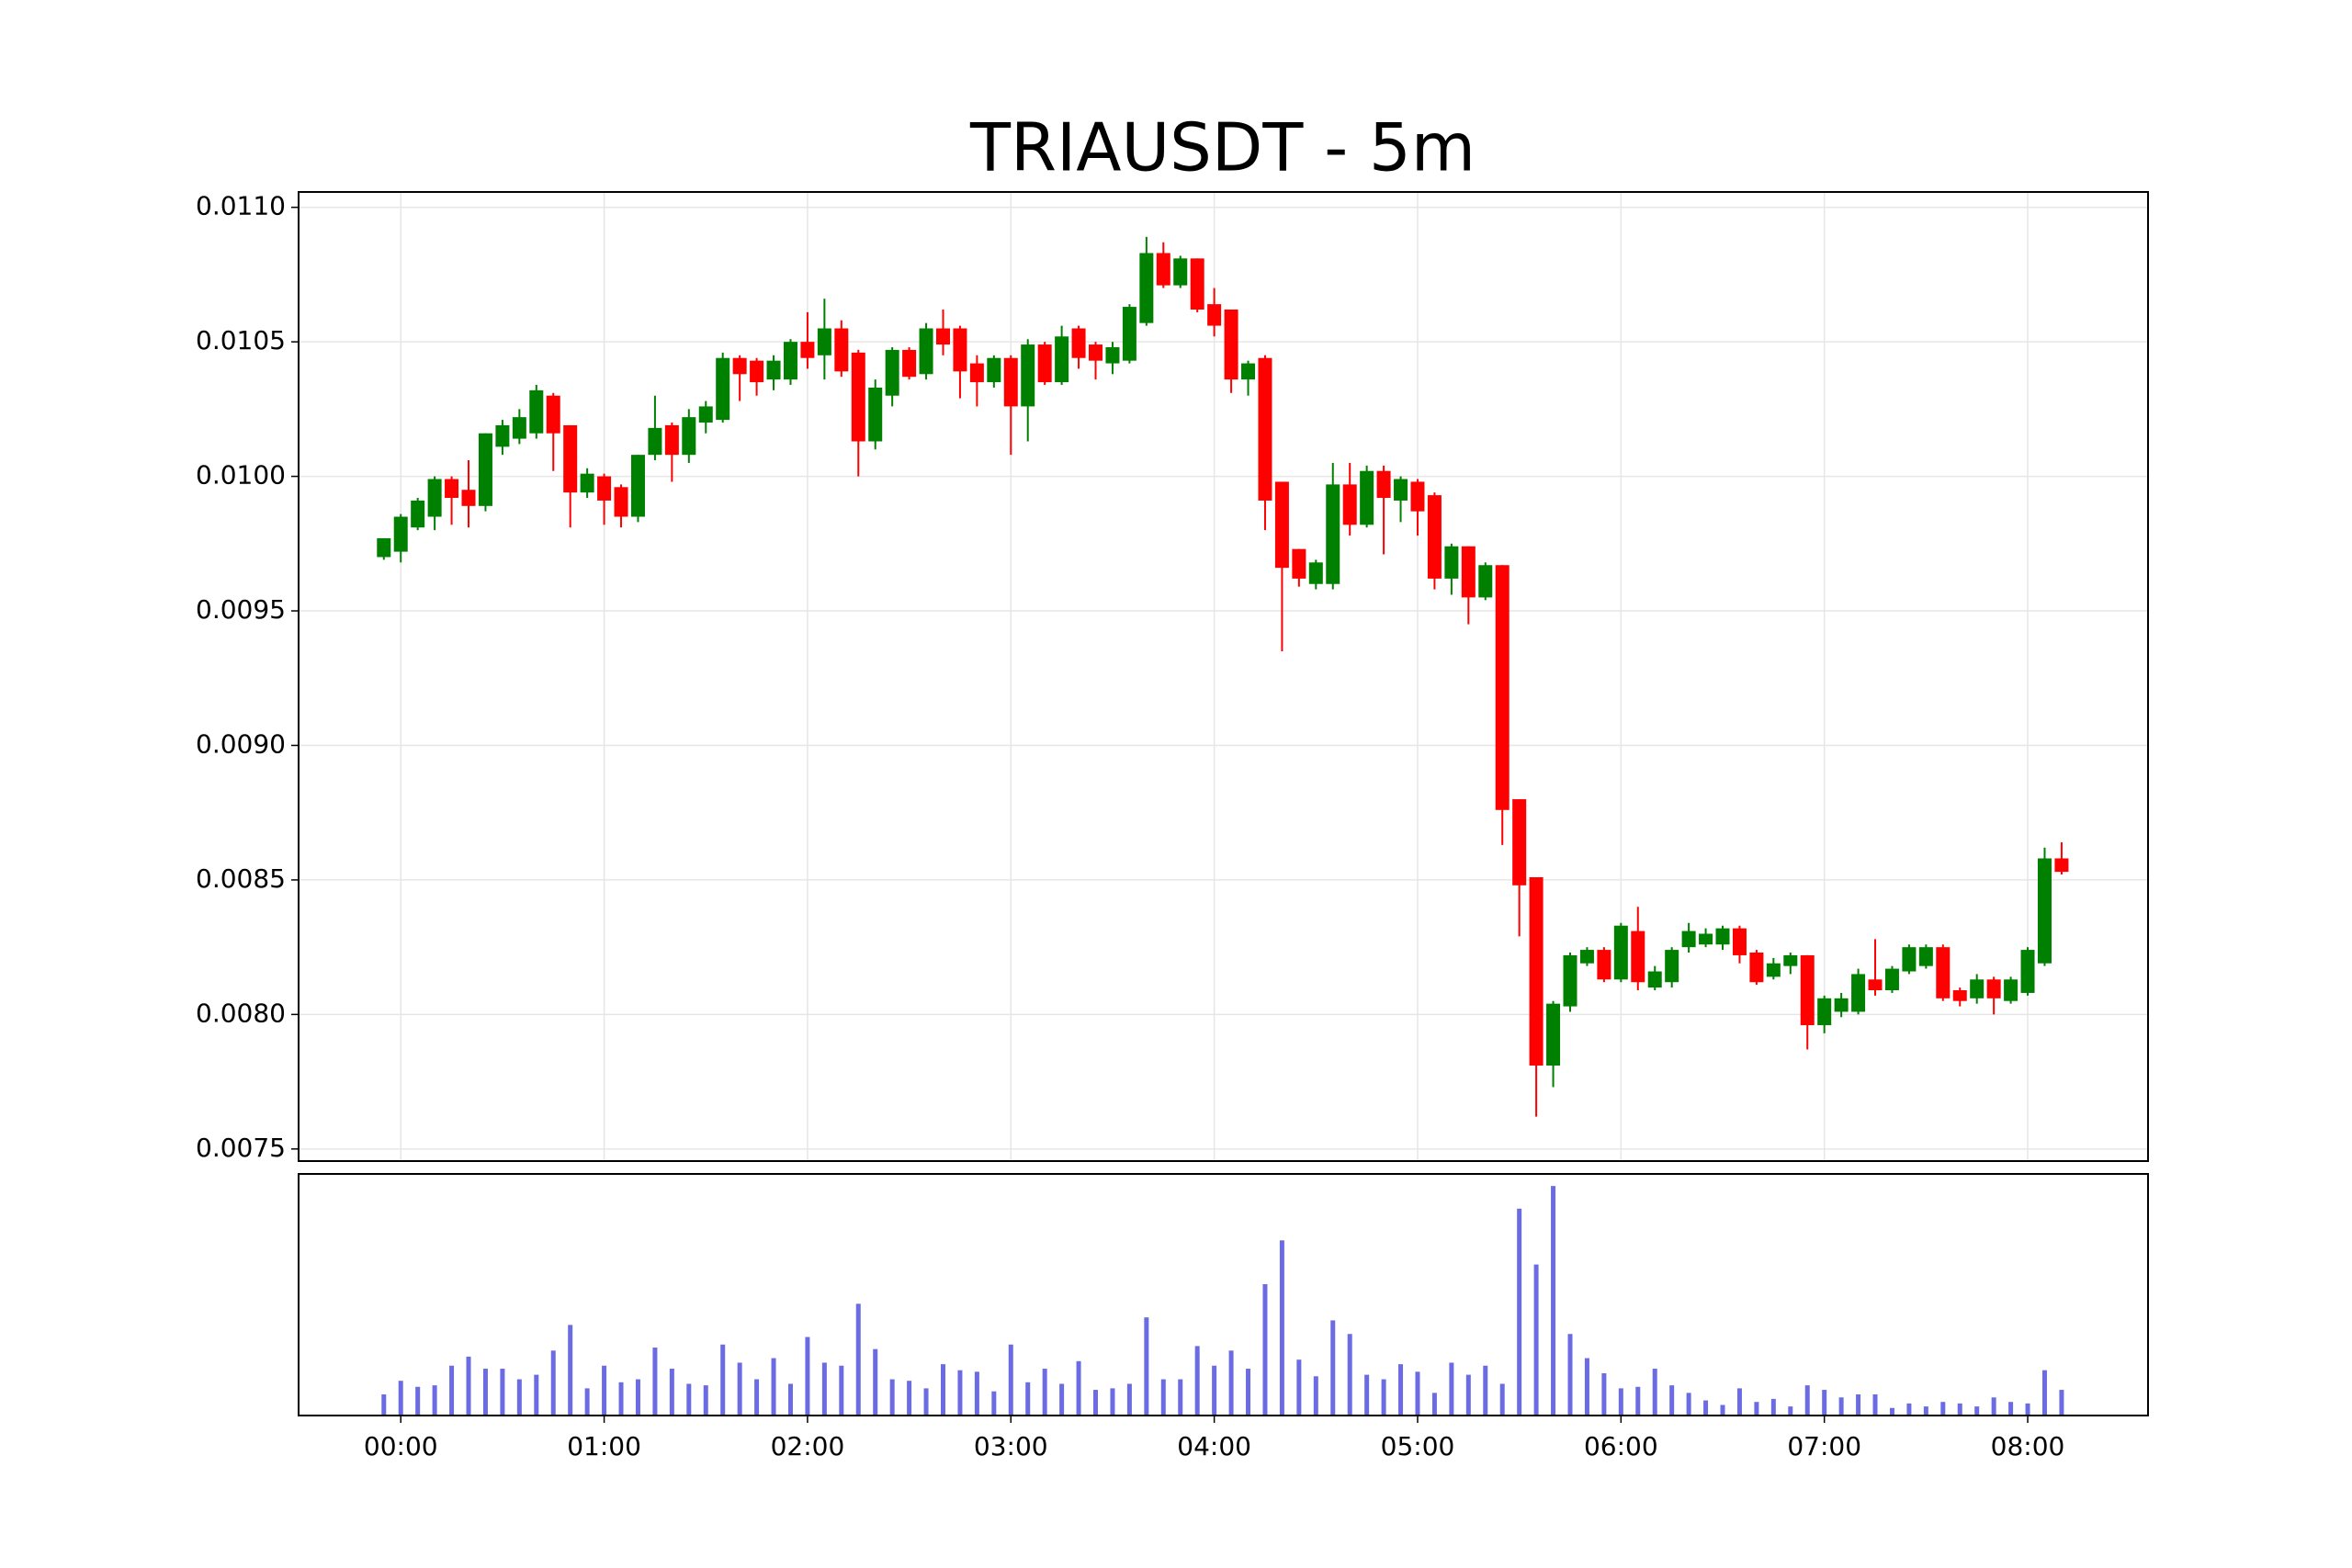 Image resolution: width=2352 pixels, height=1568 pixels. Describe the element at coordinates (1011, 1446) in the screenshot. I see `x-tick-label: 03:00` at that location.